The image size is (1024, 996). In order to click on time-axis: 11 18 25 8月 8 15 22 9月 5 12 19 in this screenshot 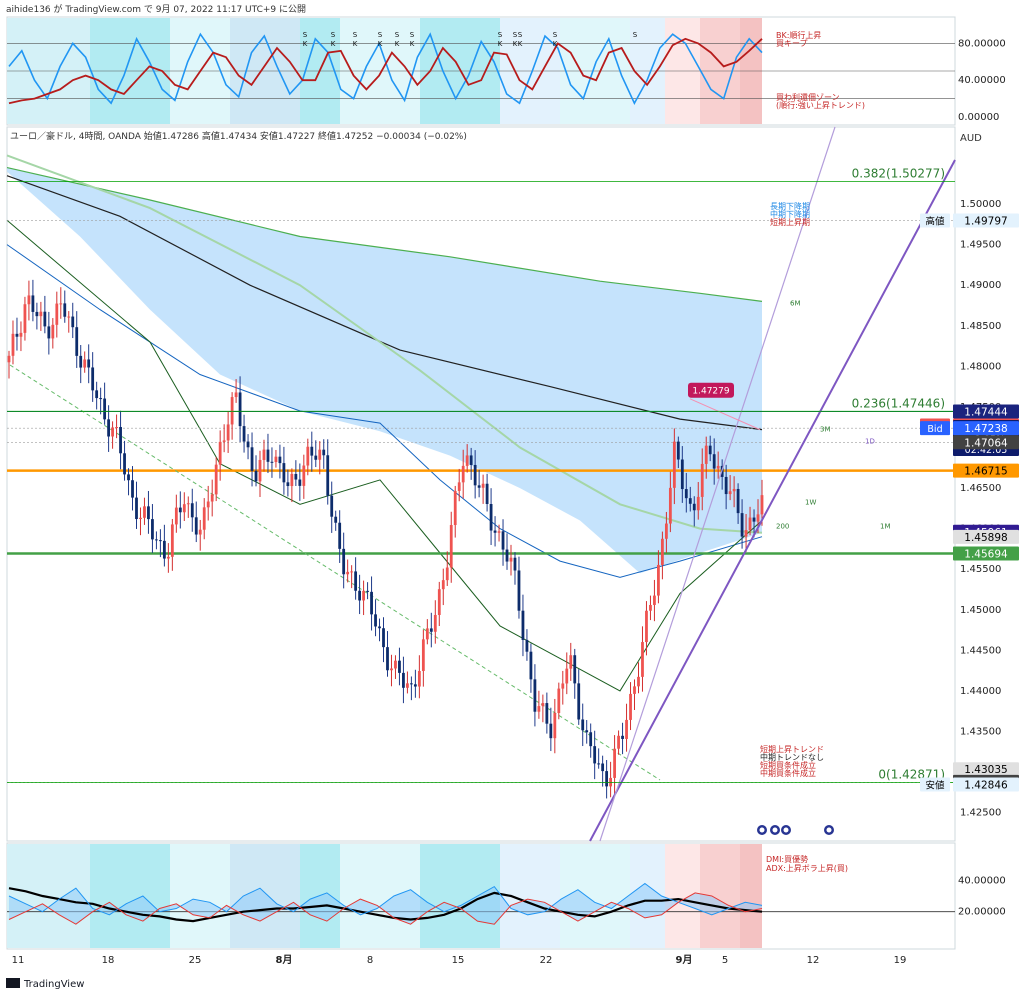, I will do `click(459, 960)`.